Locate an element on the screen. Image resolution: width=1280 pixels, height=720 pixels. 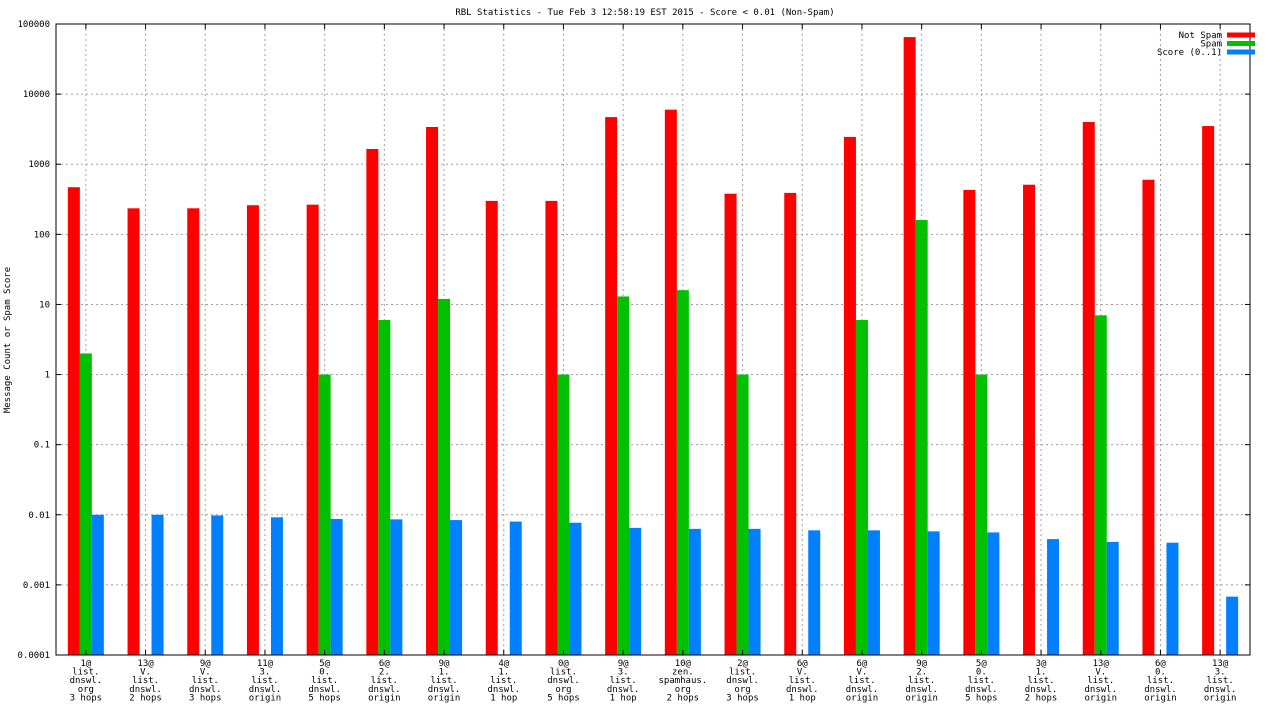
x-tick-label: 9@ 3. list. dnswl. 1 hop is located at coordinates (623, 681).